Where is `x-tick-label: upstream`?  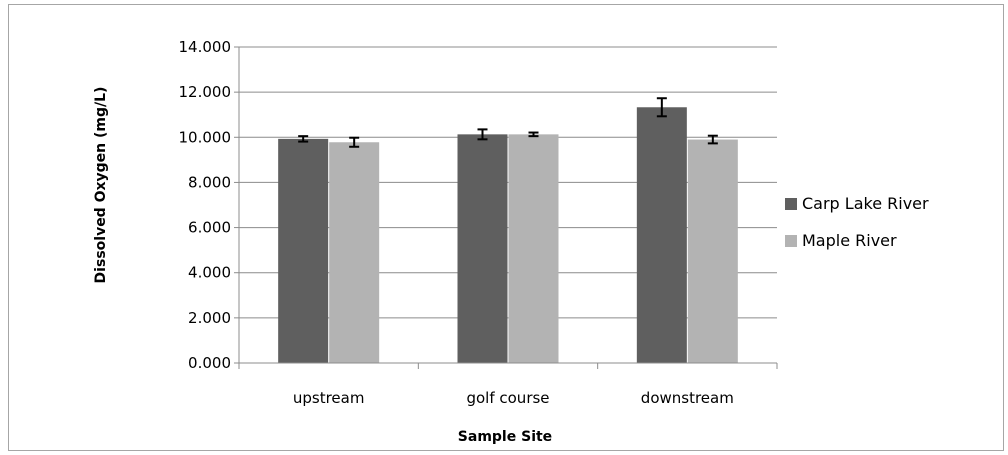 x-tick-label: upstream is located at coordinates (329, 398).